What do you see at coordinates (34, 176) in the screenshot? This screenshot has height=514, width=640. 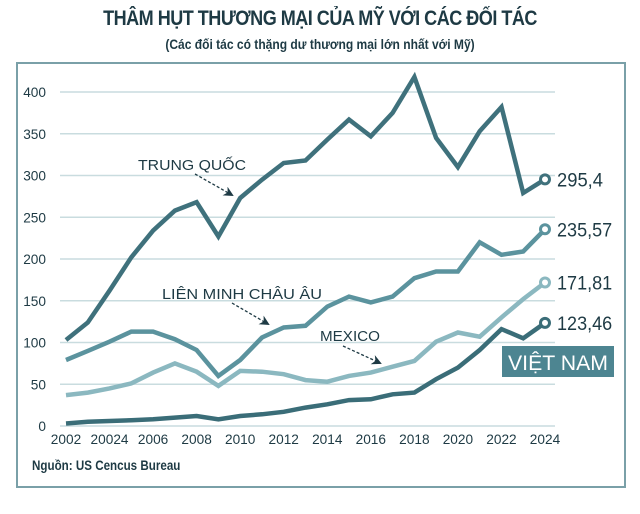 I see `y-tick-label: 300` at bounding box center [34, 176].